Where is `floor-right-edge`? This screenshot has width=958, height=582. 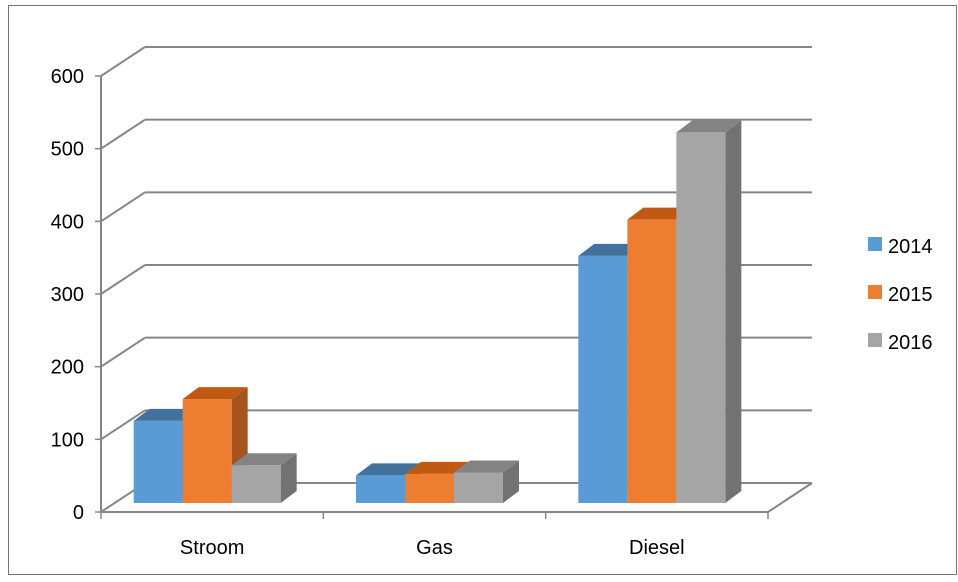 floor-right-edge is located at coordinates (790, 497).